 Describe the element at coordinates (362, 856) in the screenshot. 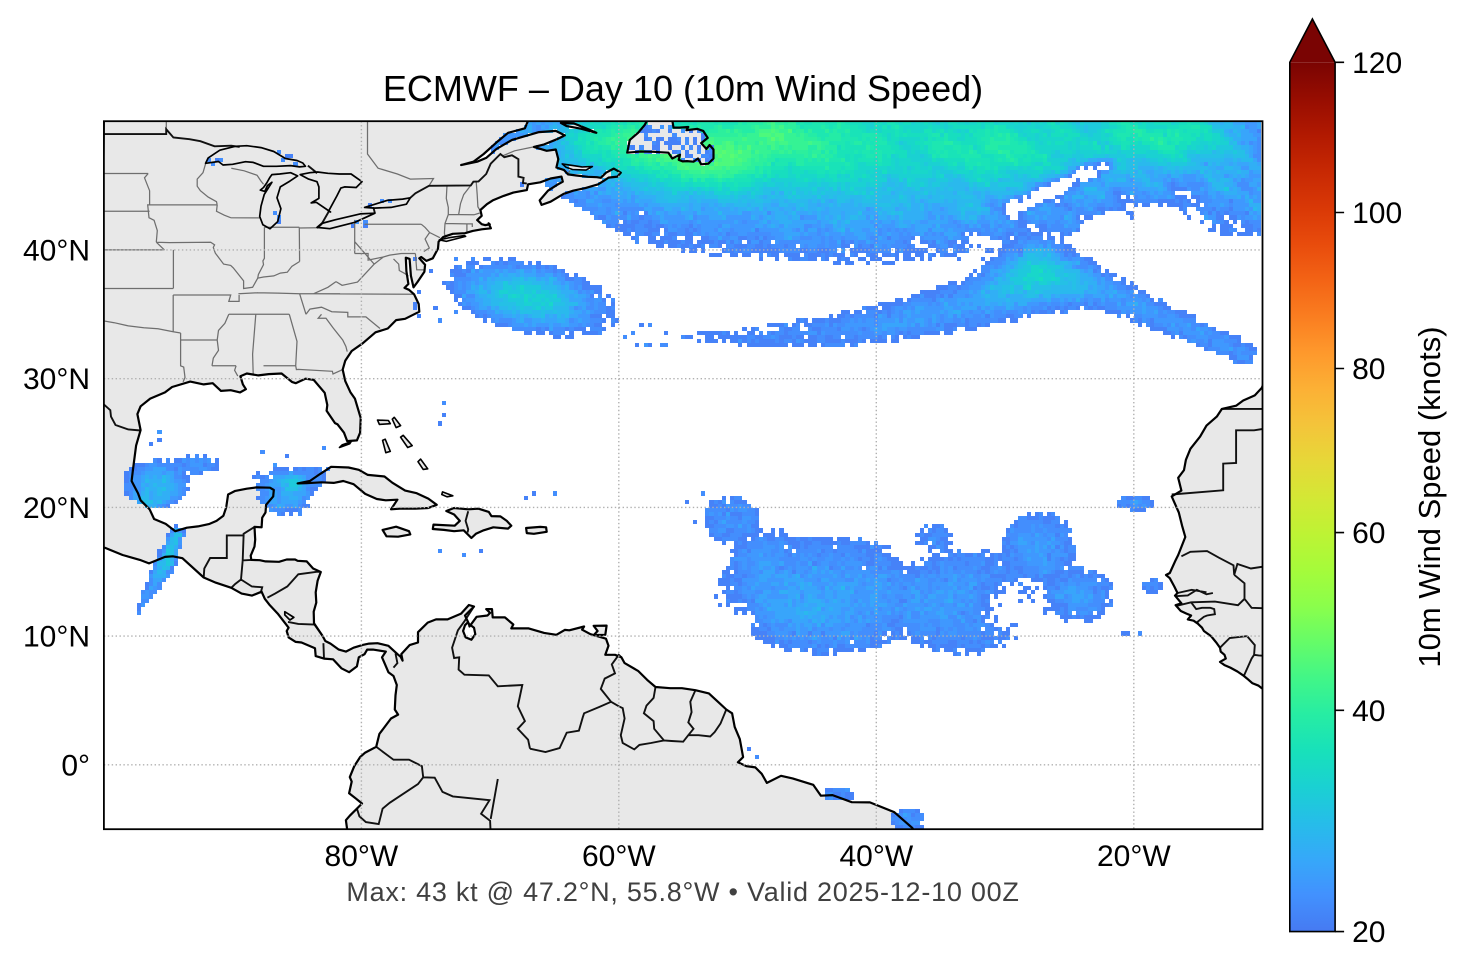

I see `svg-text: 80°W` at that location.